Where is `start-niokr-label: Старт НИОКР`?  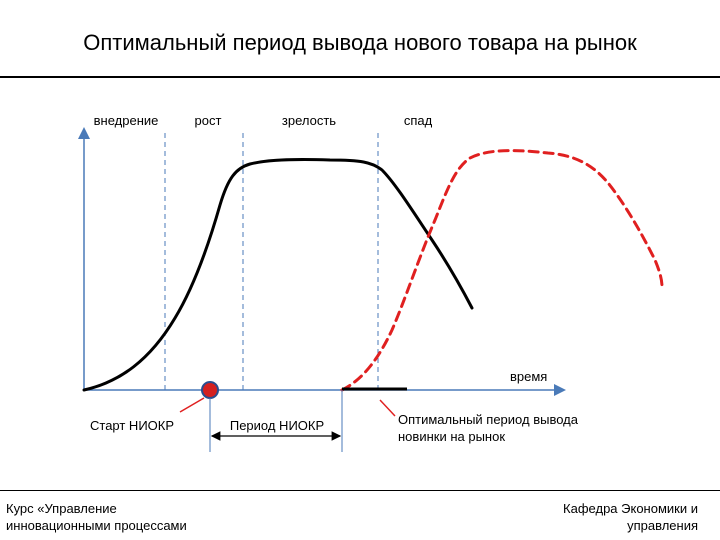 start-niokr-label: Старт НИОКР is located at coordinates (132, 425).